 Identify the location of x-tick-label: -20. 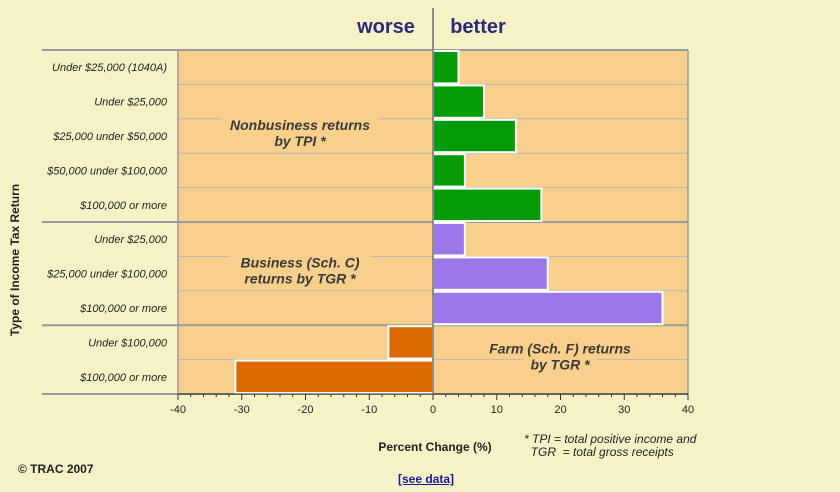
(306, 410).